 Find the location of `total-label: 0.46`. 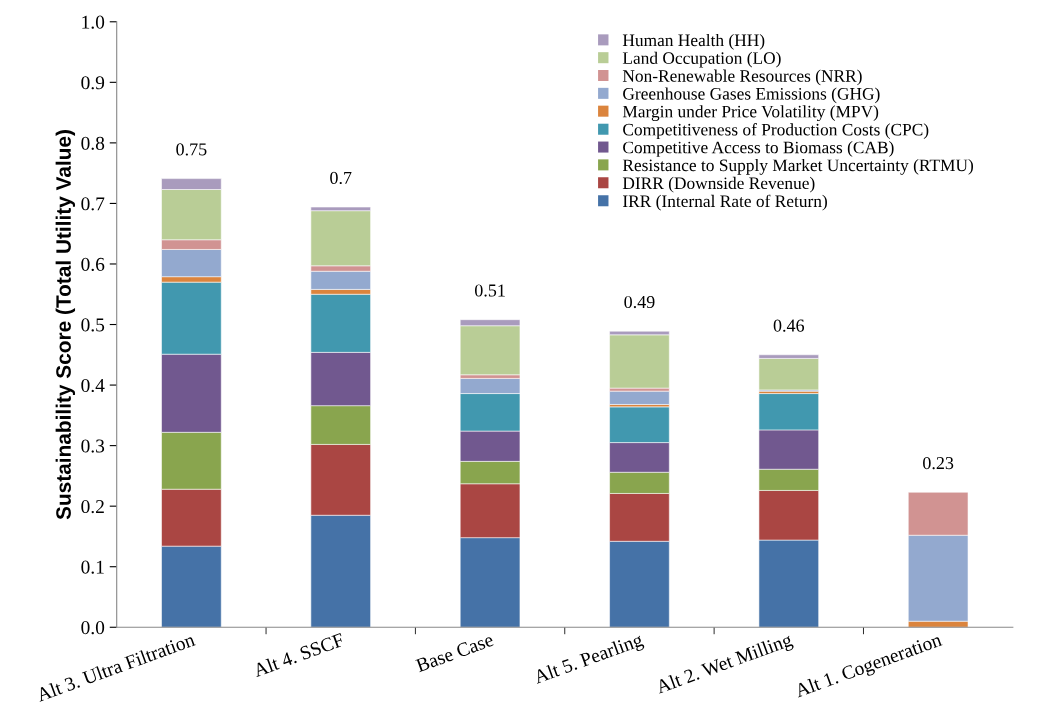

total-label: 0.46 is located at coordinates (789, 325).